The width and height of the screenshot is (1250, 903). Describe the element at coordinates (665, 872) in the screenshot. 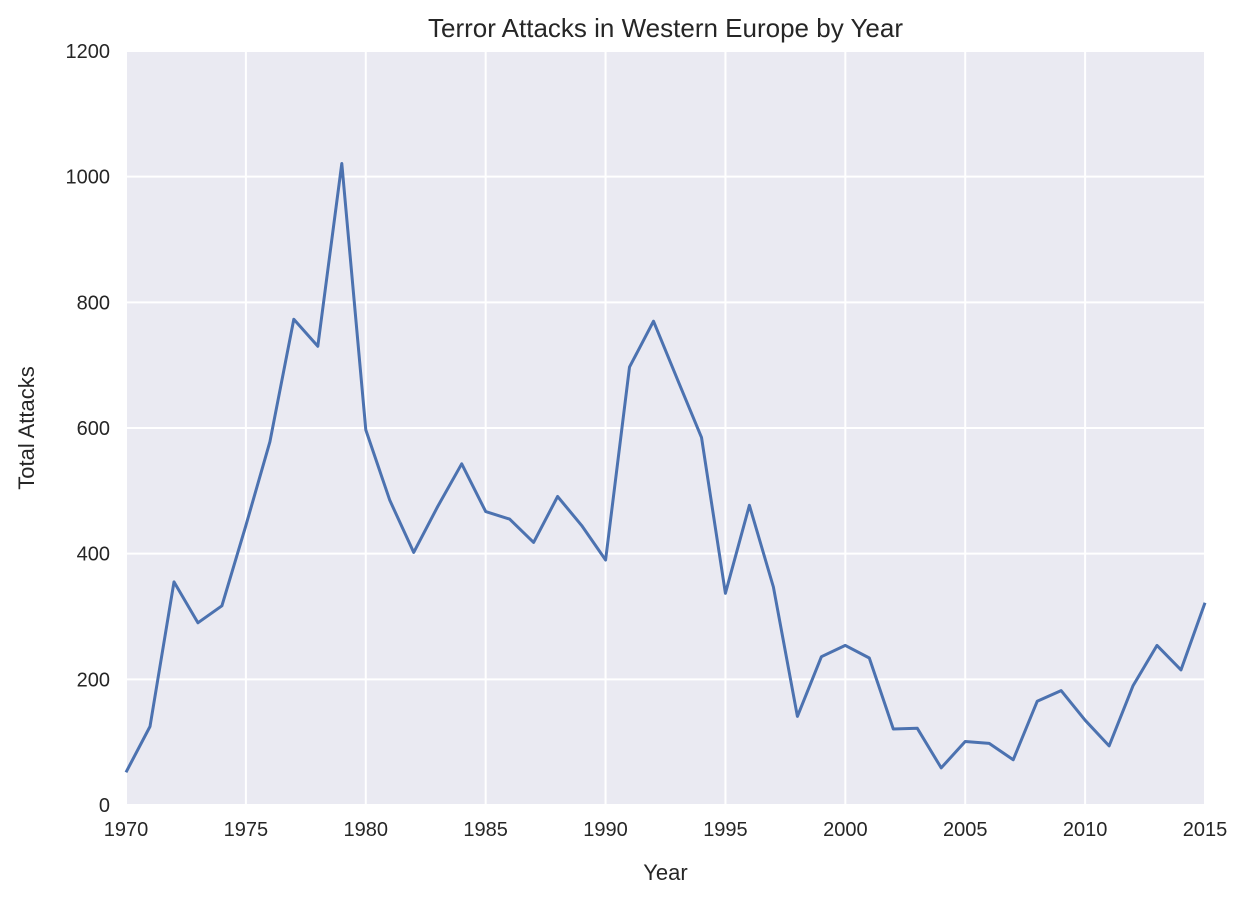

I see `x-axis-label: Year` at that location.